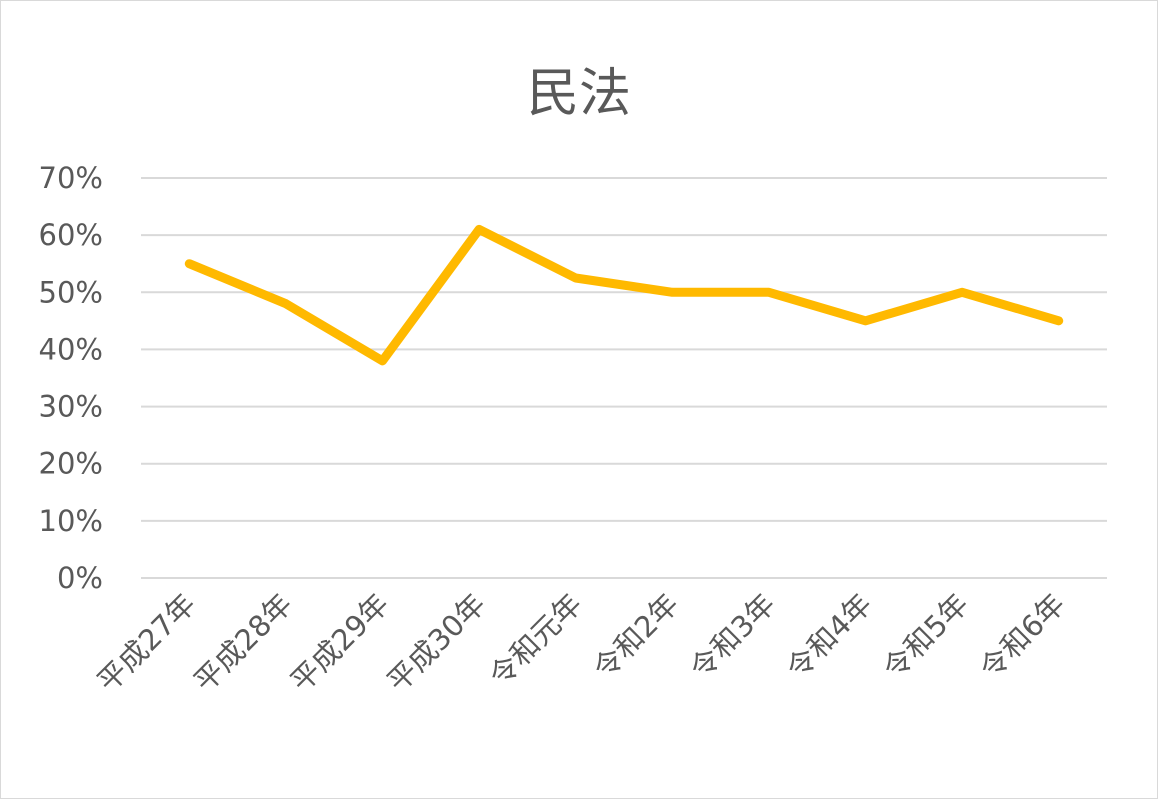 Image resolution: width=1158 pixels, height=800 pixels. Describe the element at coordinates (147, 643) in the screenshot. I see `x-tick-label: 平成27年` at that location.